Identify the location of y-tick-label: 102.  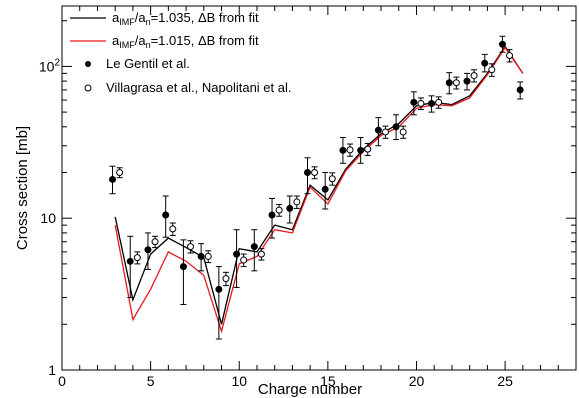
(50, 65).